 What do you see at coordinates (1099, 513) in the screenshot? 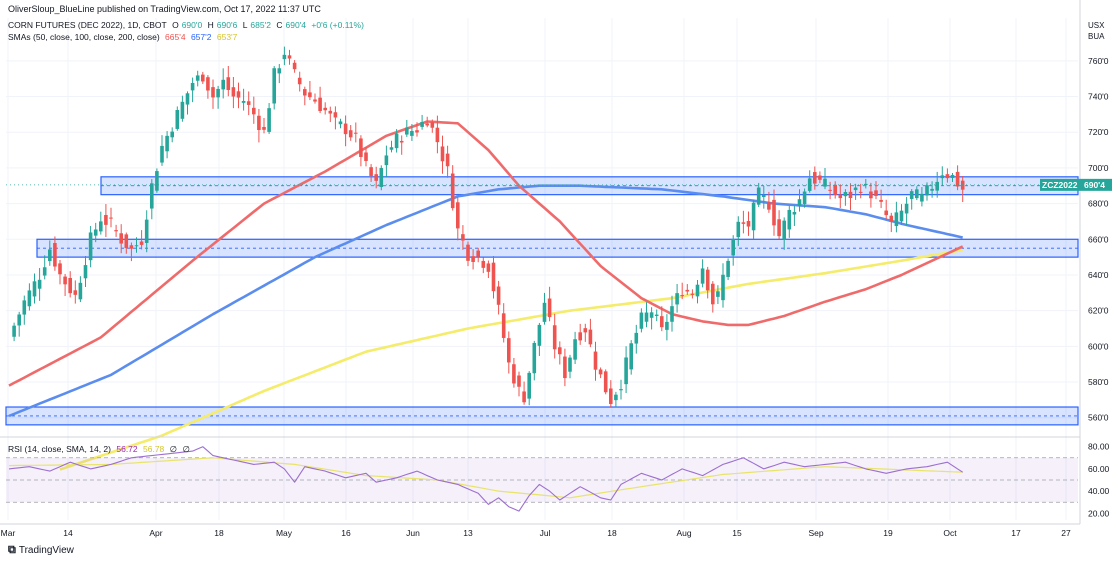
I see `rsi-tick-label: 20.00` at bounding box center [1099, 513].